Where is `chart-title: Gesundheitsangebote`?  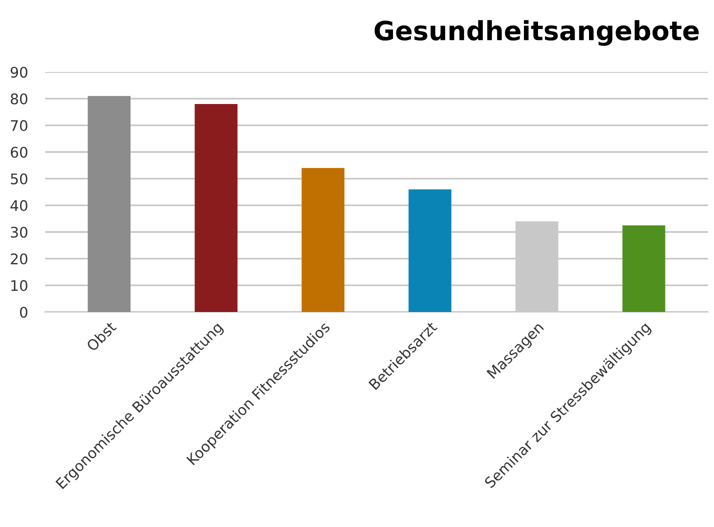
chart-title: Gesundheitsangebote is located at coordinates (536, 33).